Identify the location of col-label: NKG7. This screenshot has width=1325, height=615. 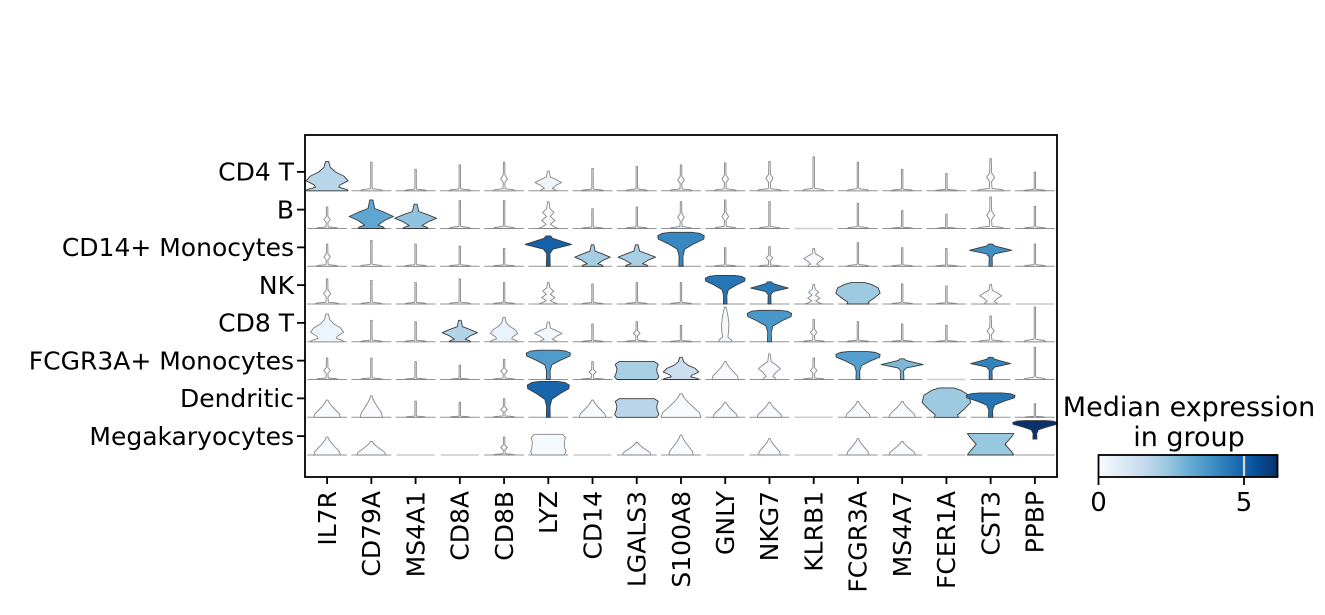
(769, 526).